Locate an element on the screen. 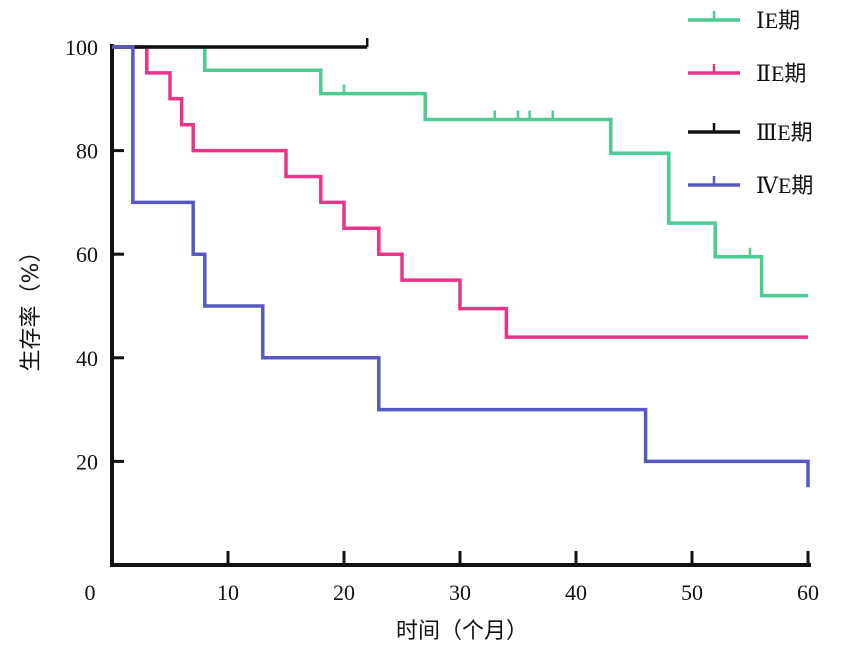 The image size is (843, 650). legend-item: ⅡE期 is located at coordinates (747, 73).